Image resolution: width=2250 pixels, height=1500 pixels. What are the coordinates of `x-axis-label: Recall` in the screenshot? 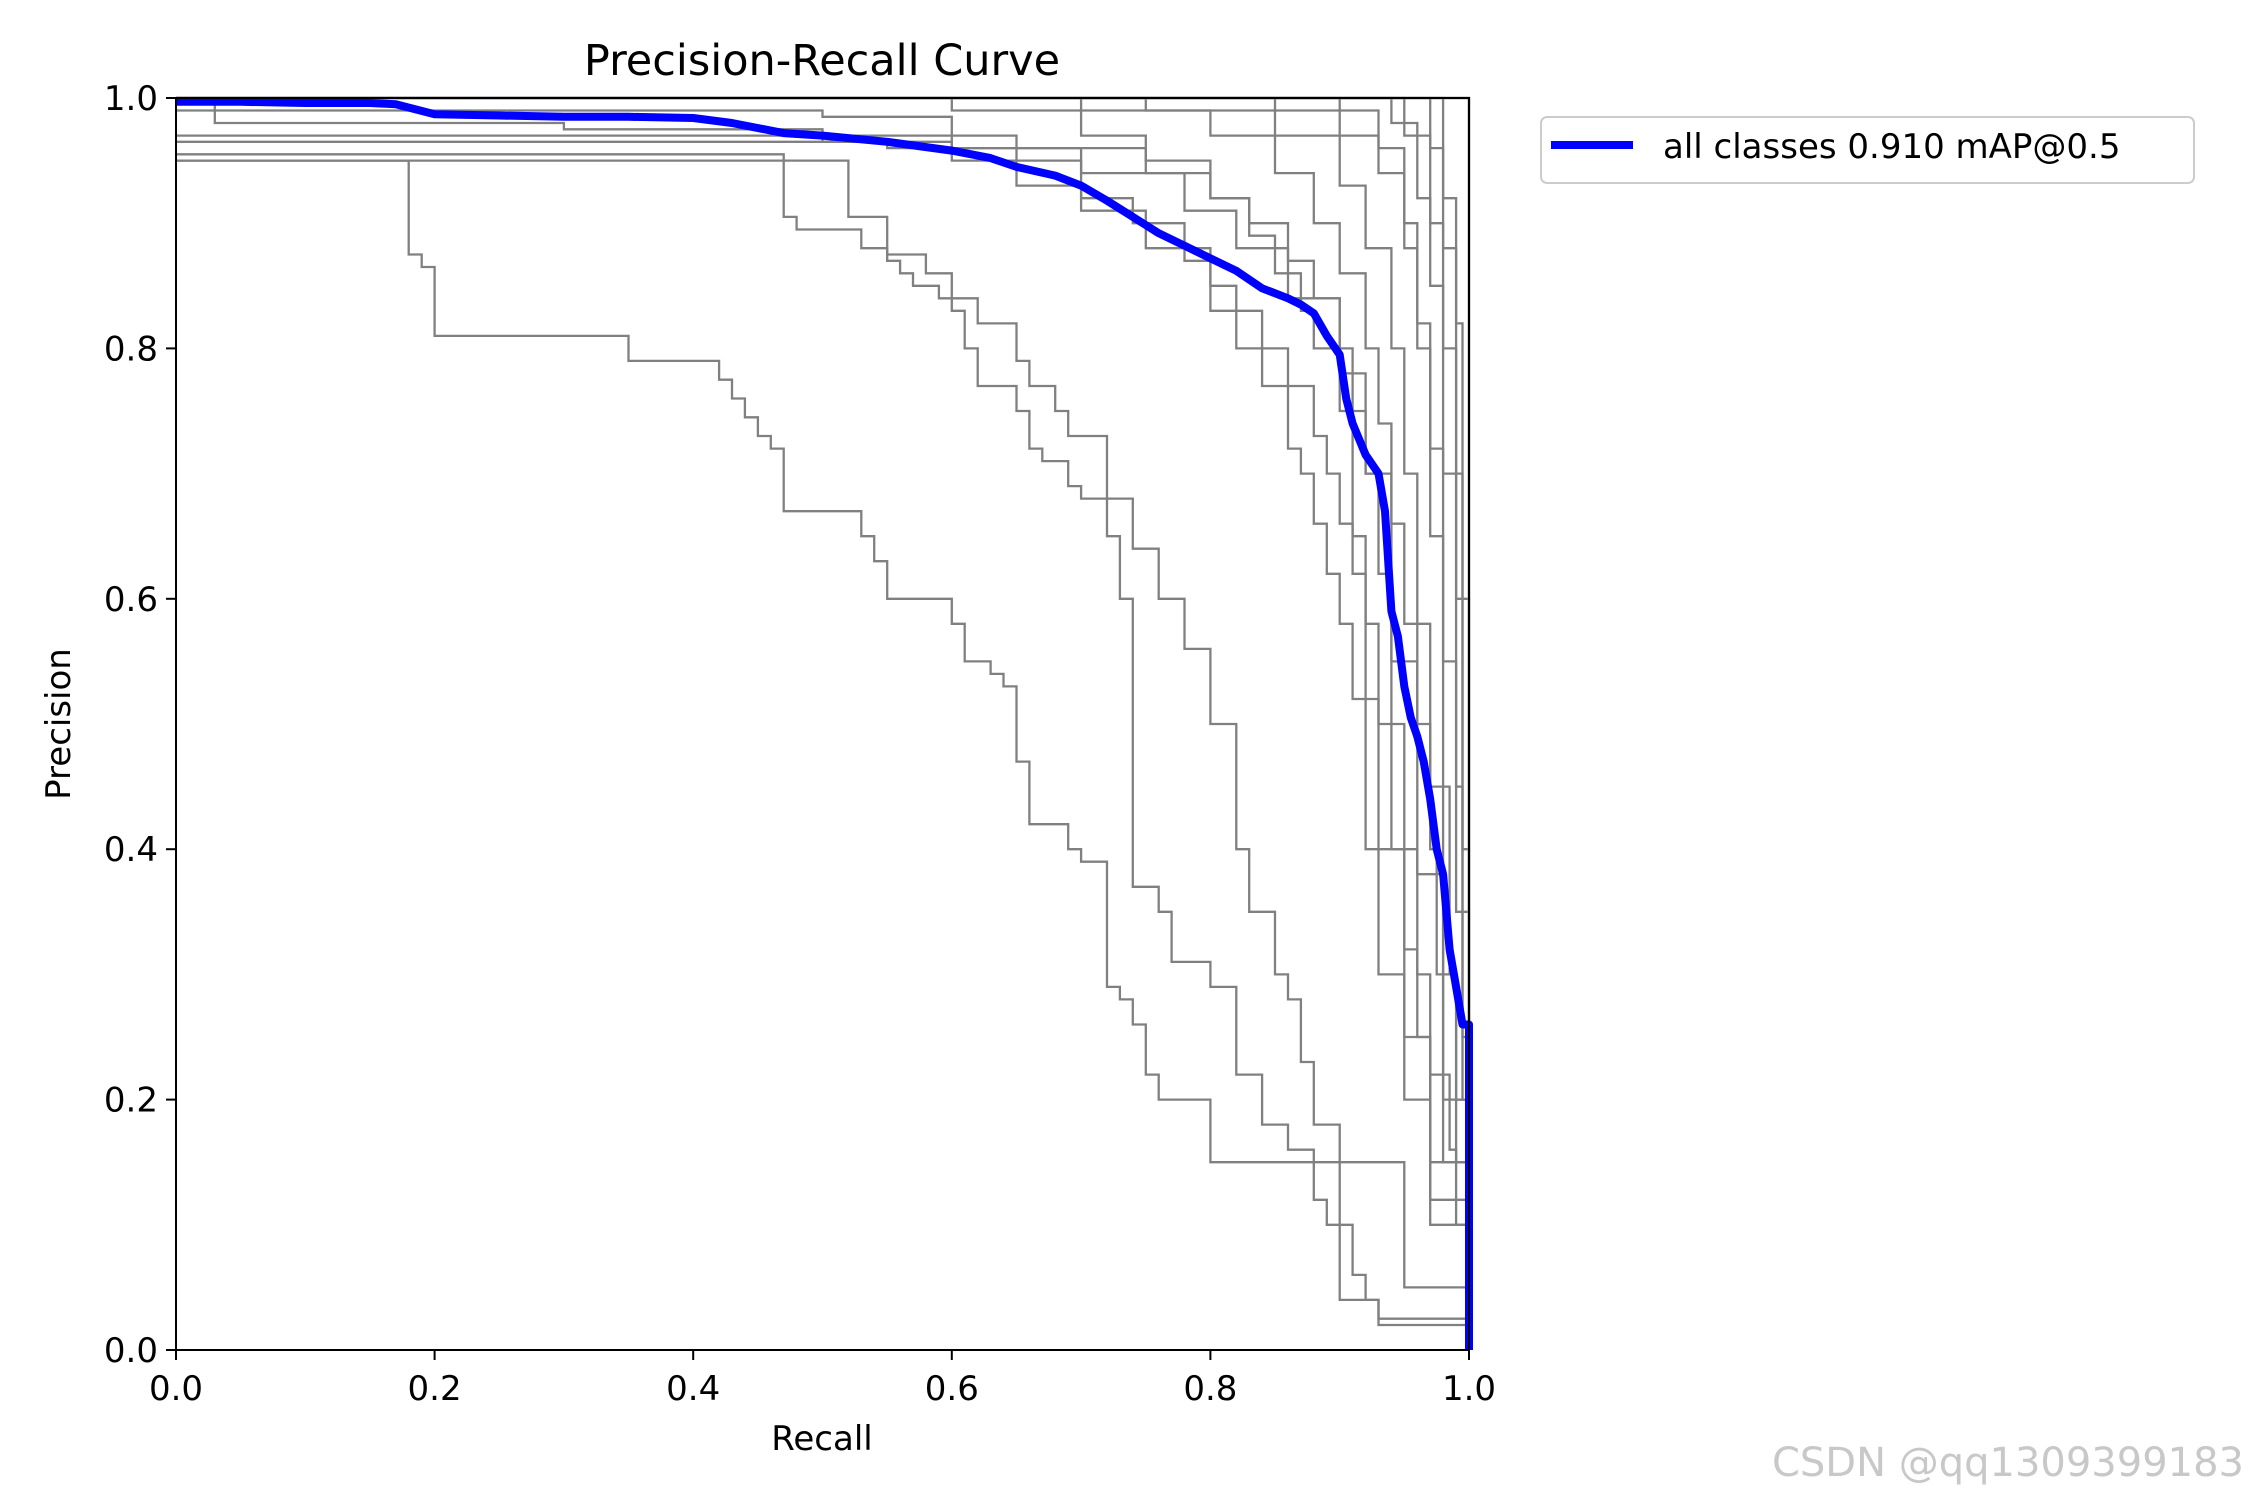 It's located at (821, 1439).